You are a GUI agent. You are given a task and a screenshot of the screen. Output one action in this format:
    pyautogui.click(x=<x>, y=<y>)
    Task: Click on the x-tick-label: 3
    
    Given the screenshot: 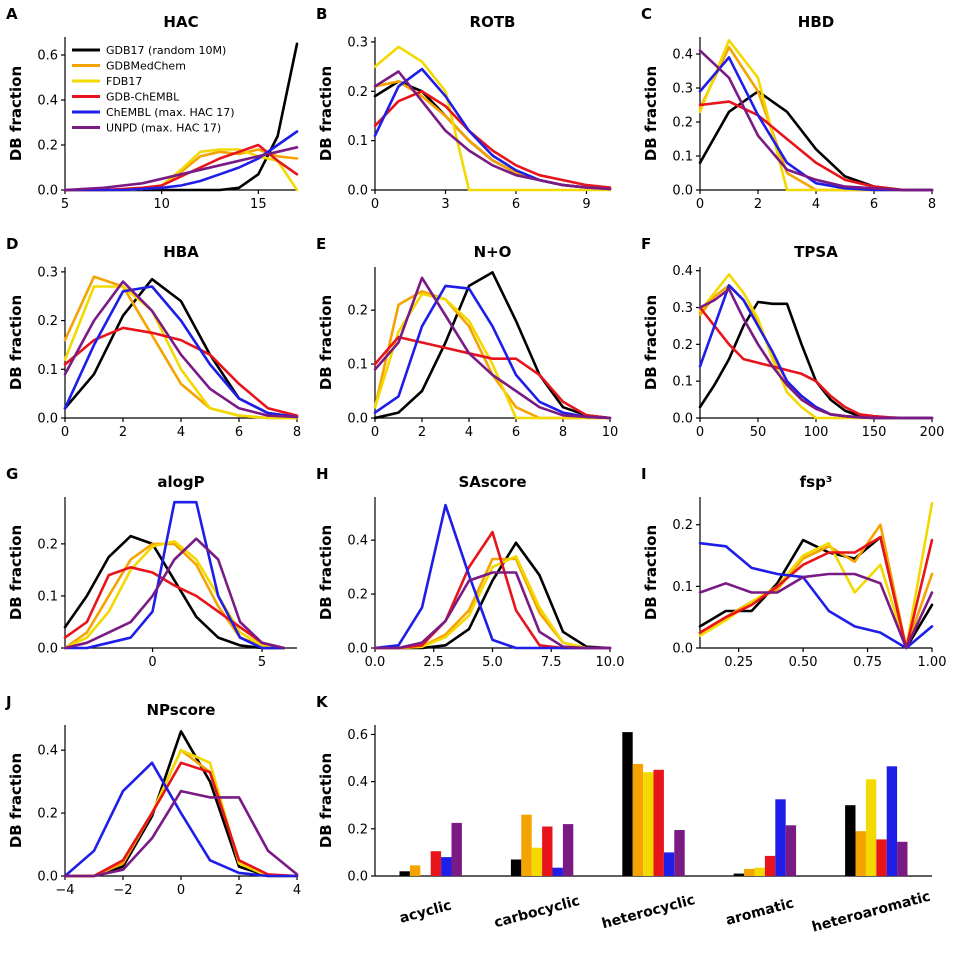 What is the action you would take?
    pyautogui.click(x=445, y=204)
    